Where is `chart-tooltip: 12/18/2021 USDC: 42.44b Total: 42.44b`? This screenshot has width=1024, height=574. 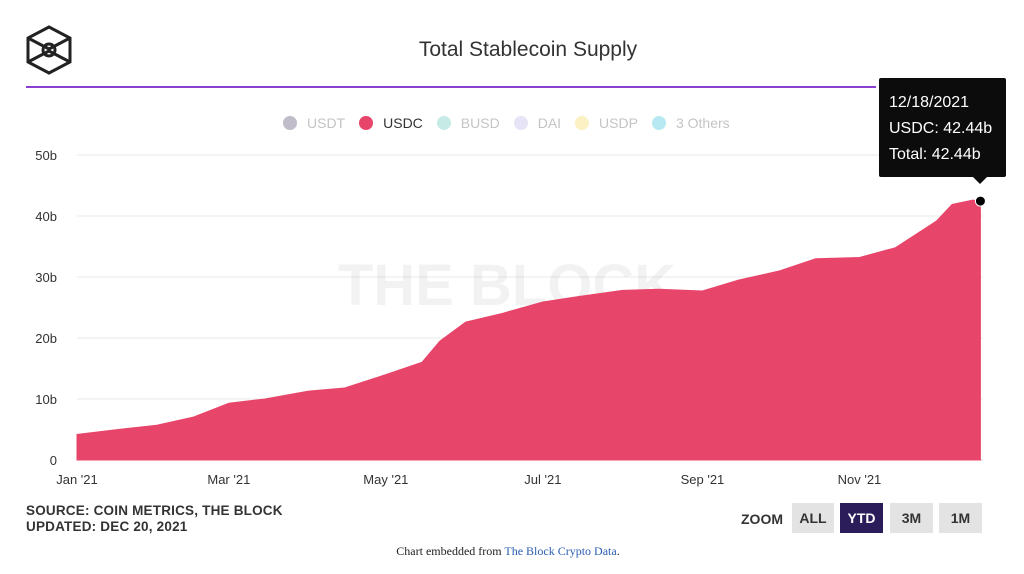
chart-tooltip: 12/18/2021 USDC: 42.44b Total: 42.44b is located at coordinates (942, 131).